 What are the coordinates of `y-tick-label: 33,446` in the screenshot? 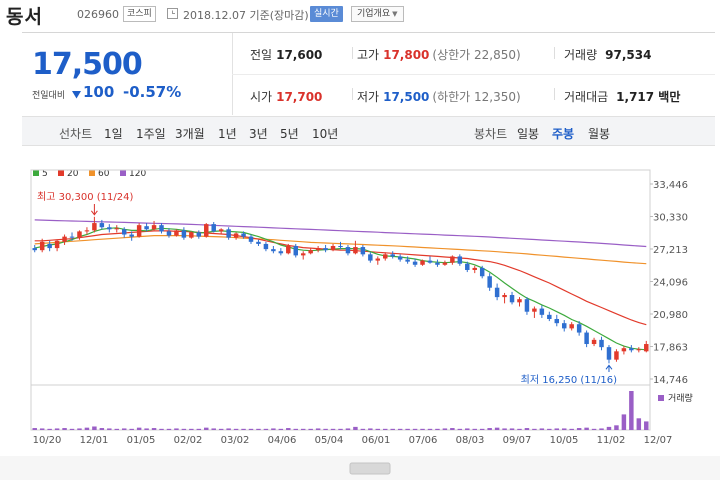 It's located at (670, 185).